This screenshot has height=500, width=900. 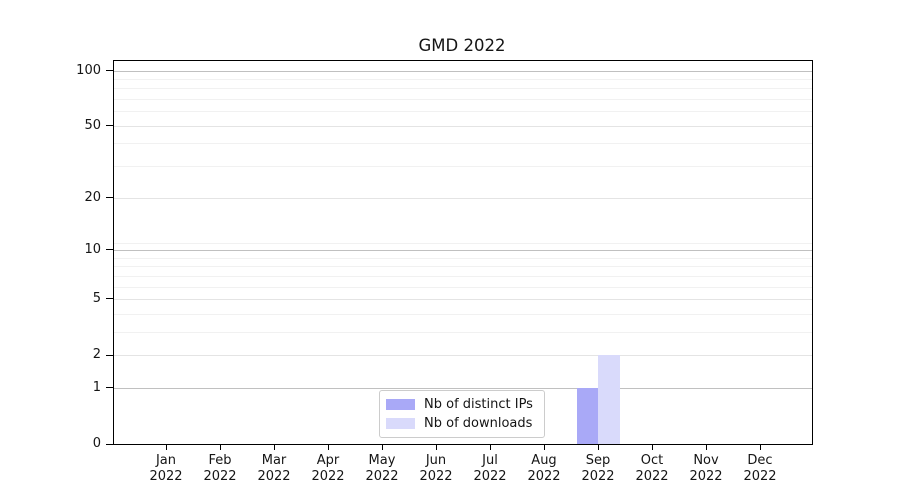 I want to click on x-label-month: Aug, so click(x=544, y=460).